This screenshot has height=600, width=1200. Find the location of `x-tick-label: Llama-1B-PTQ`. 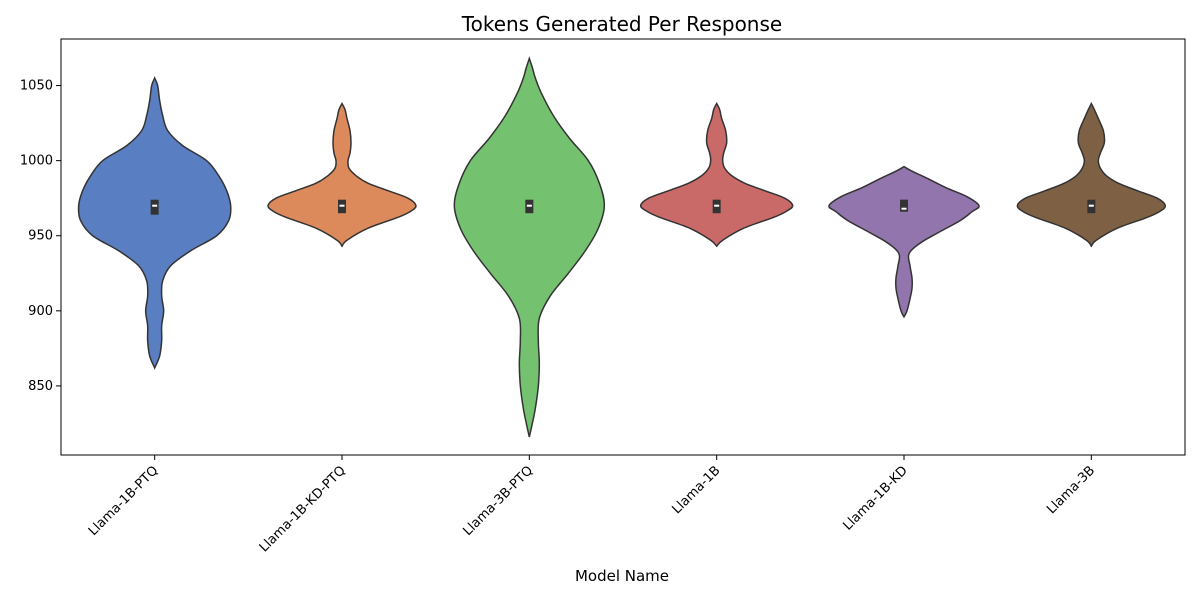

x-tick-label: Llama-1B-PTQ is located at coordinates (124, 501).